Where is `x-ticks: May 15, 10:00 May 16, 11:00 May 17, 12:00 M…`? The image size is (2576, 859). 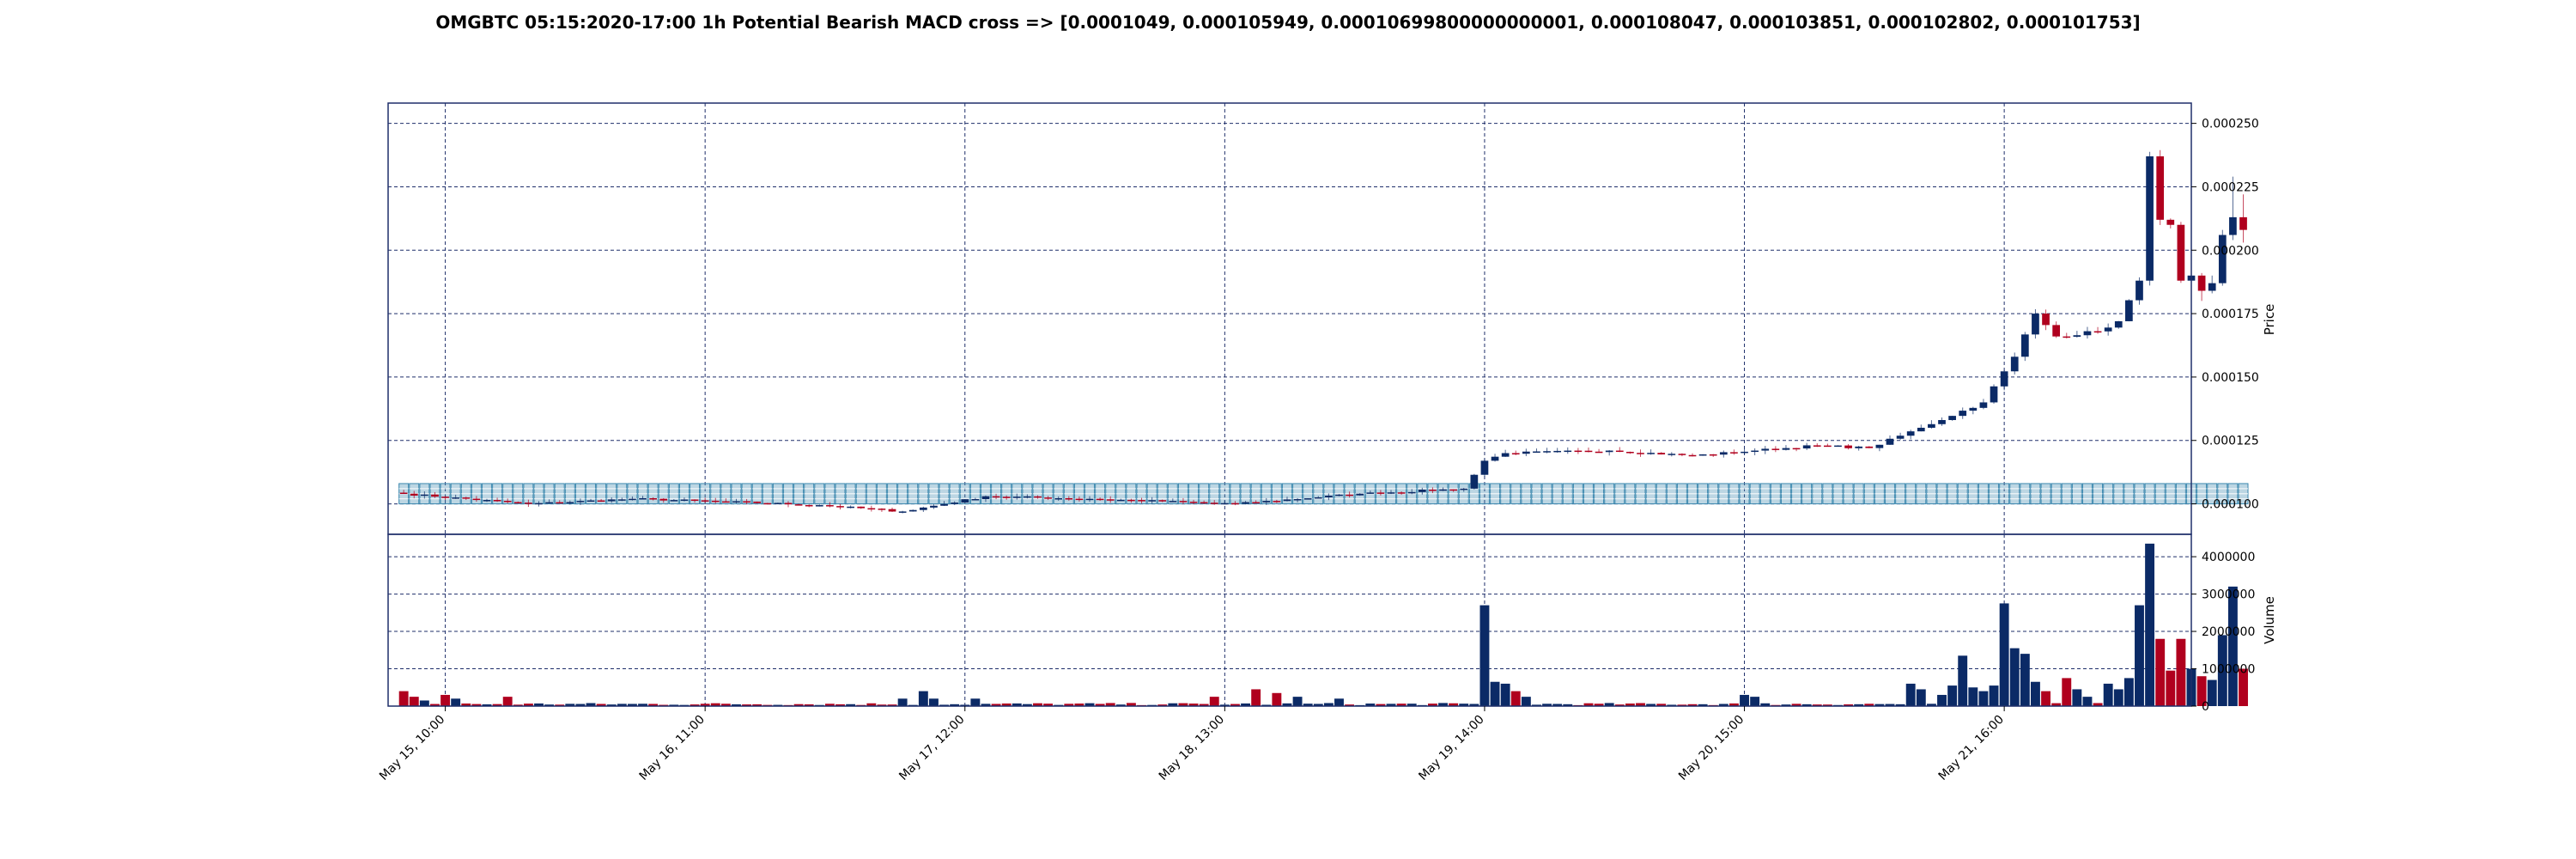 x-ticks: May 15, 10:00 May 16, 11:00 May 17, 12:00 M… is located at coordinates (1192, 745).